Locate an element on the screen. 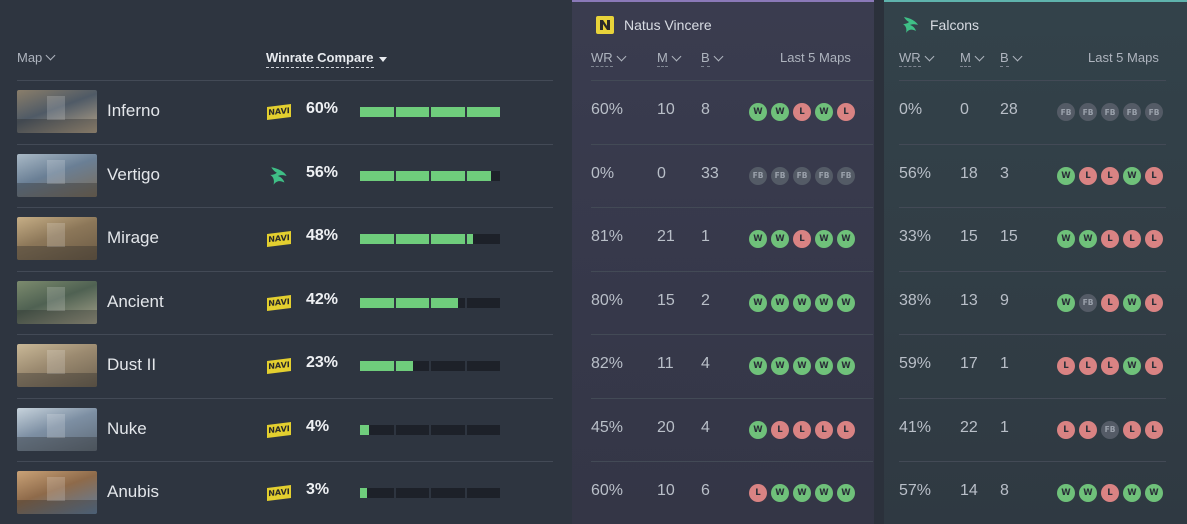 This screenshot has width=1187, height=524. table-row: Ancient NAVI 42% 80% 15 2 W W W W W 38% 13 9 W FB L W L is located at coordinates (593, 302).